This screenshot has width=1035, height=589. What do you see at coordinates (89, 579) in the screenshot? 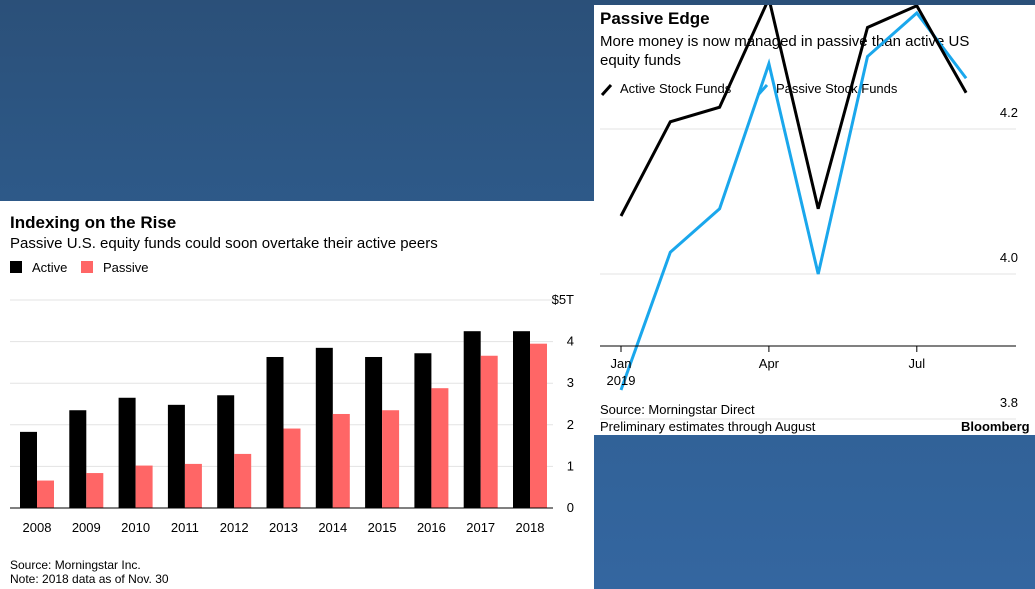
I see `bar-chart-note: Note: 2018 data as of Nov. 30` at bounding box center [89, 579].